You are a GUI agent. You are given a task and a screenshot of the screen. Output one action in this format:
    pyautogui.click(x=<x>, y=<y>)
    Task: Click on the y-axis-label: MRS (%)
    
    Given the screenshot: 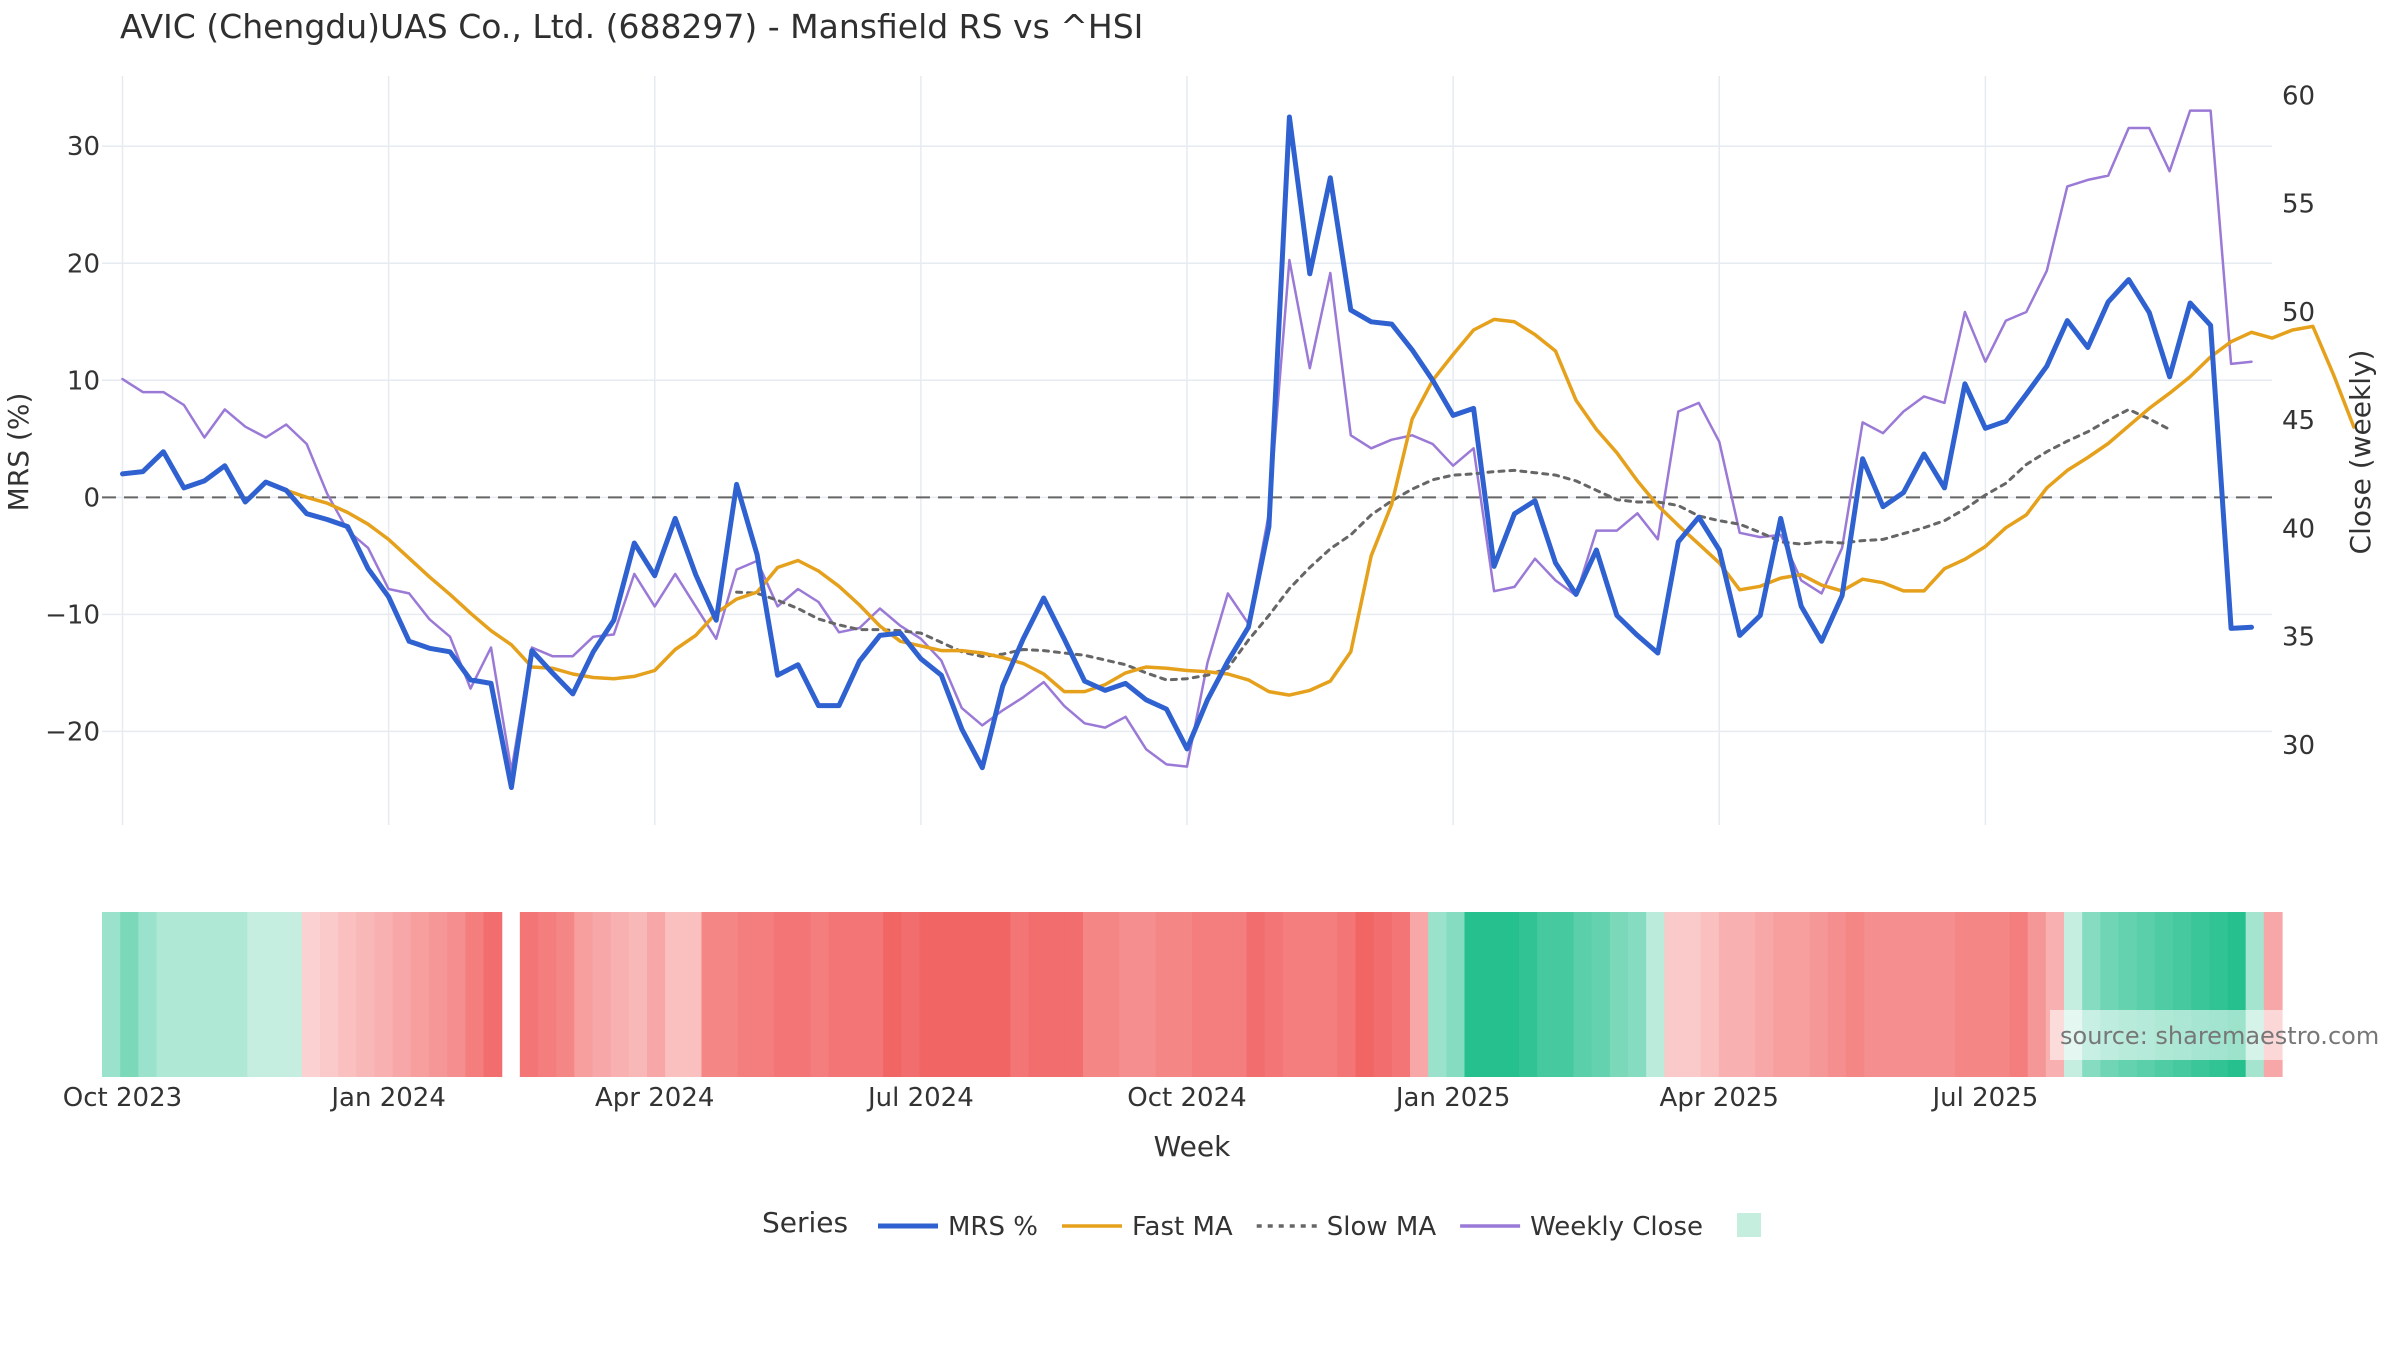 What is the action you would take?
    pyautogui.click(x=18, y=452)
    